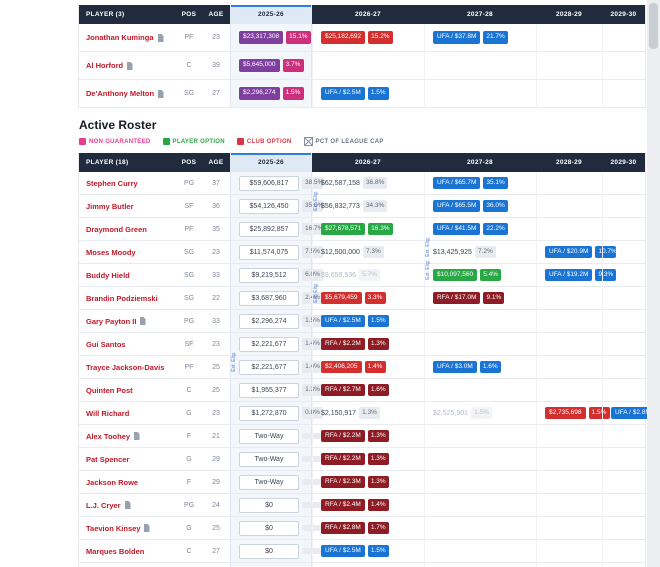 This screenshot has width=660, height=567. Describe the element at coordinates (110, 206) in the screenshot. I see `player-link: Jimmy Butler` at that location.